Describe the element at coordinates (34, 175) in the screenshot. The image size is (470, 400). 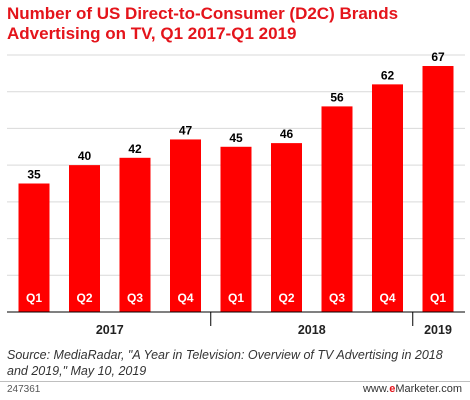
I see `data-label: 35` at that location.